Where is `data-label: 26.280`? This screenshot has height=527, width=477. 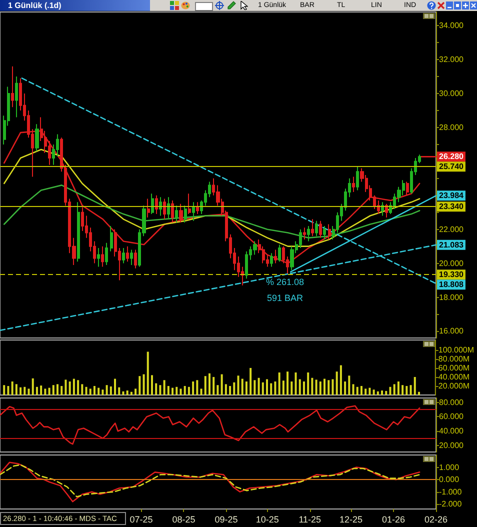
data-label: 26.280 is located at coordinates (451, 157).